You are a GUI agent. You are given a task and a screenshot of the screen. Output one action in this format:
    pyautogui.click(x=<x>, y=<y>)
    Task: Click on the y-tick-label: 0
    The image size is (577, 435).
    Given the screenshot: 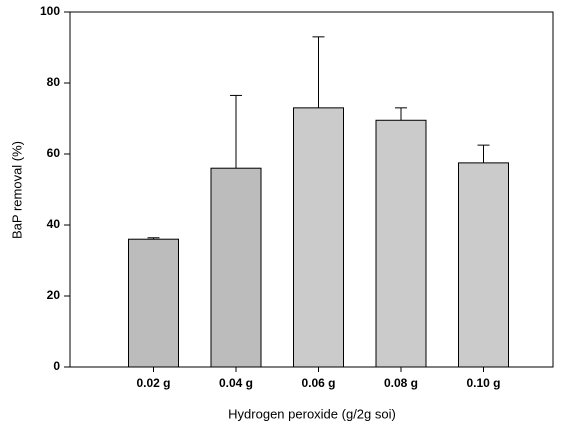 What is the action you would take?
    pyautogui.click(x=56, y=366)
    